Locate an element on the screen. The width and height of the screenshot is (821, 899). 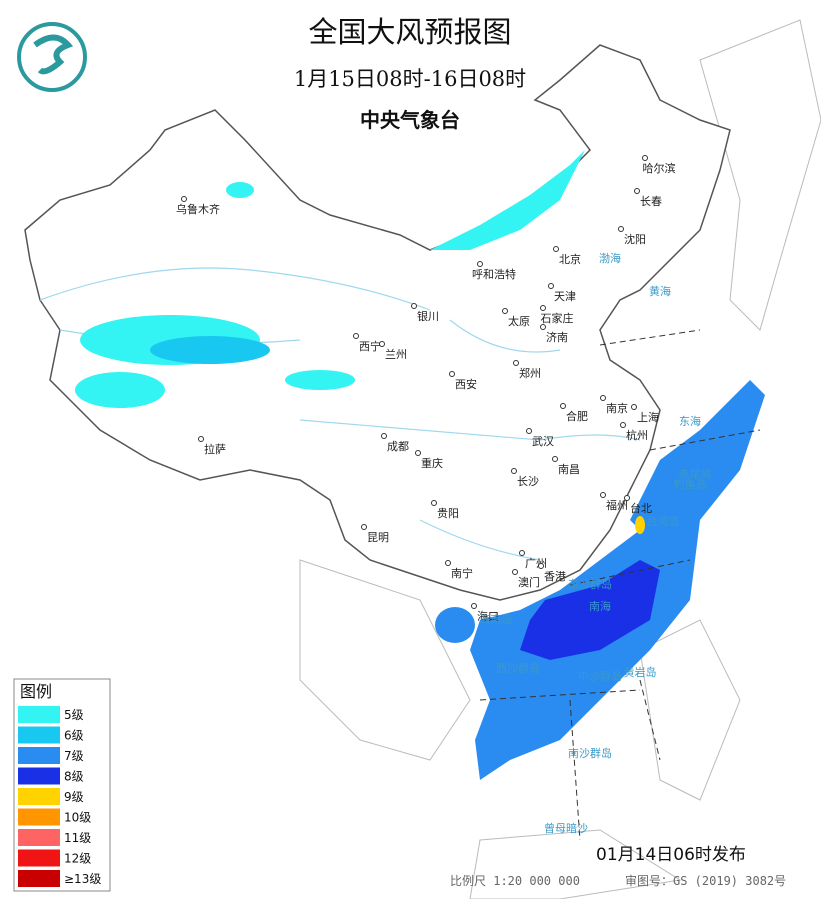
city-label: 南京 is located at coordinates (617, 408).